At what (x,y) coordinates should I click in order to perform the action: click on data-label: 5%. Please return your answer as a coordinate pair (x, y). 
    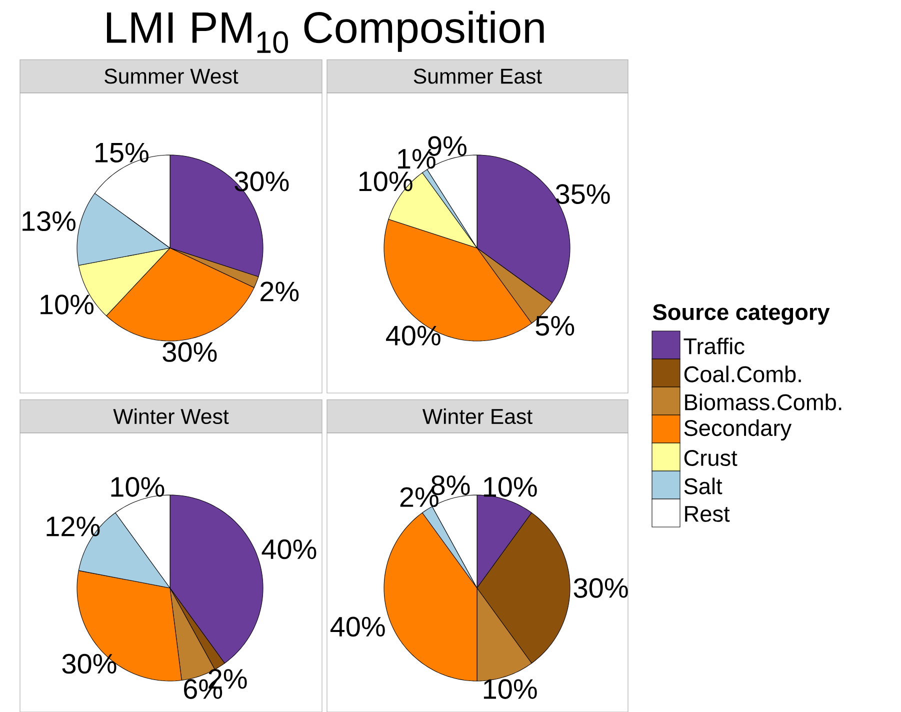
    Looking at the image, I should click on (555, 326).